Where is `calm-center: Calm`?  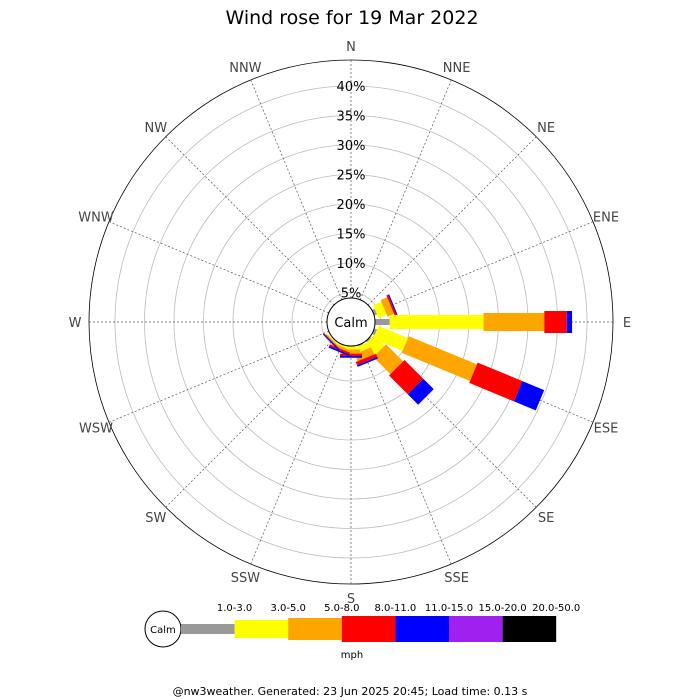
calm-center: Calm is located at coordinates (351, 322).